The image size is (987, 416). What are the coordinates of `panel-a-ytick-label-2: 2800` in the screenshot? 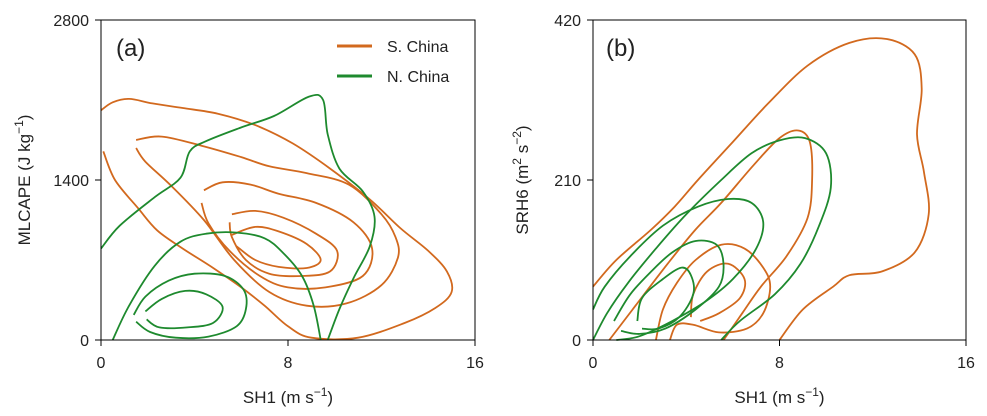 It's located at (71, 21).